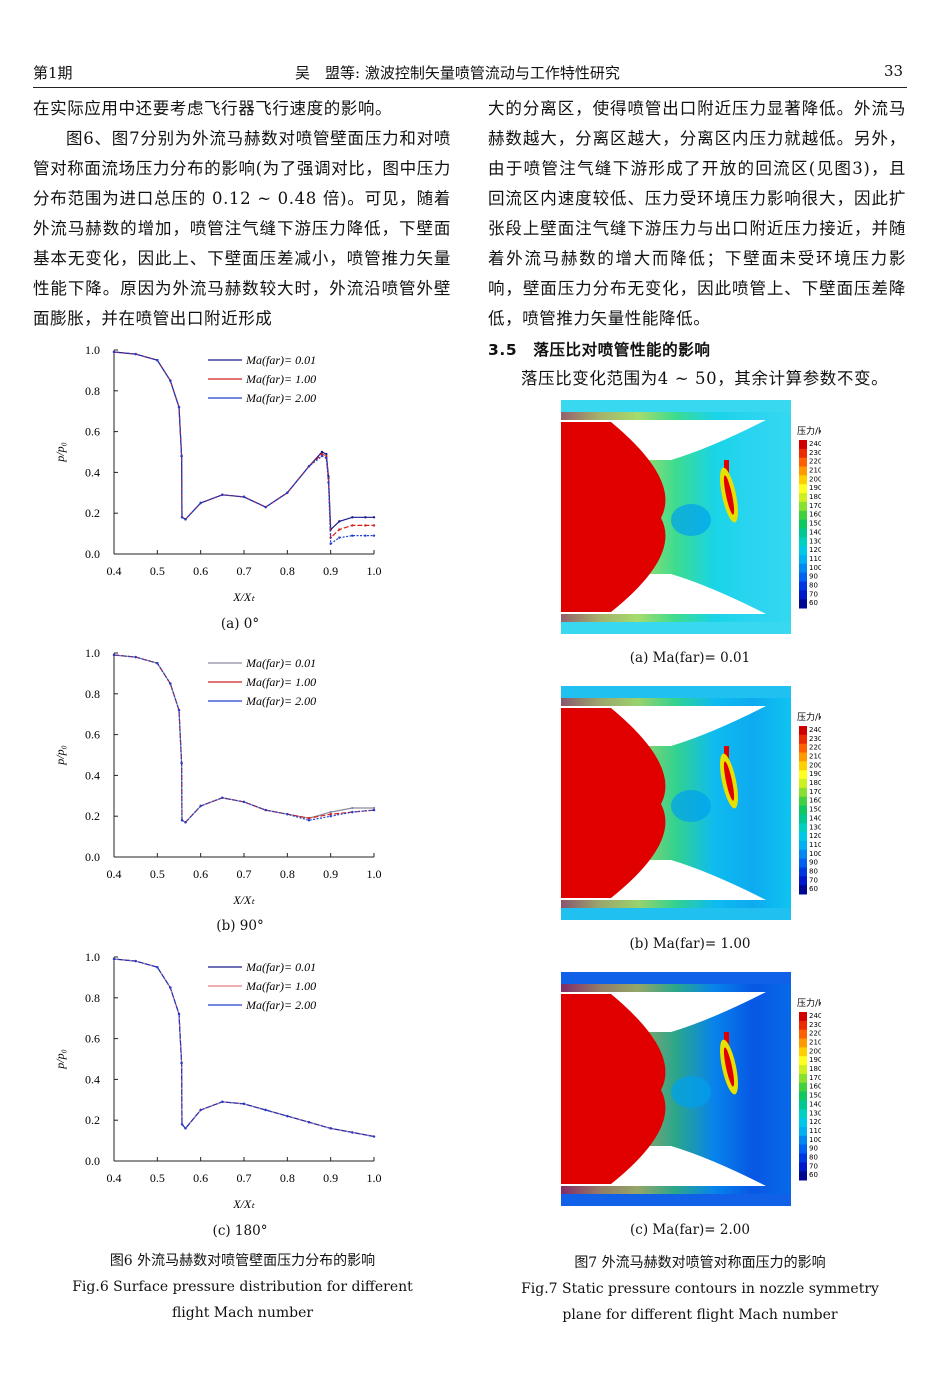 The height and width of the screenshot is (1381, 941). What do you see at coordinates (700, 1263) in the screenshot?
I see `caption-cn: 图7 外流马赫数对喷管对称面压力的影响` at bounding box center [700, 1263].